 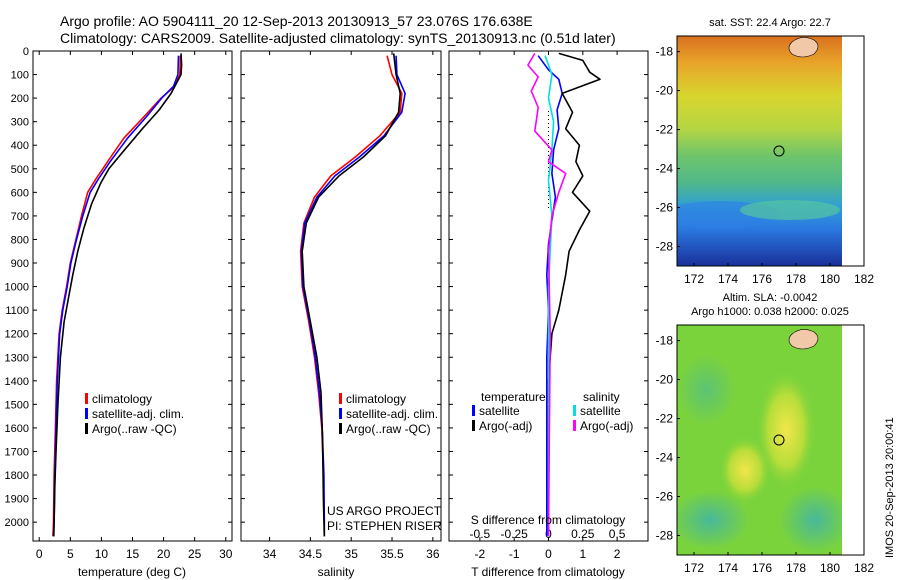 What do you see at coordinates (384, 526) in the screenshot?
I see `pi-annotation: PI: STEPHEN RISER` at bounding box center [384, 526].